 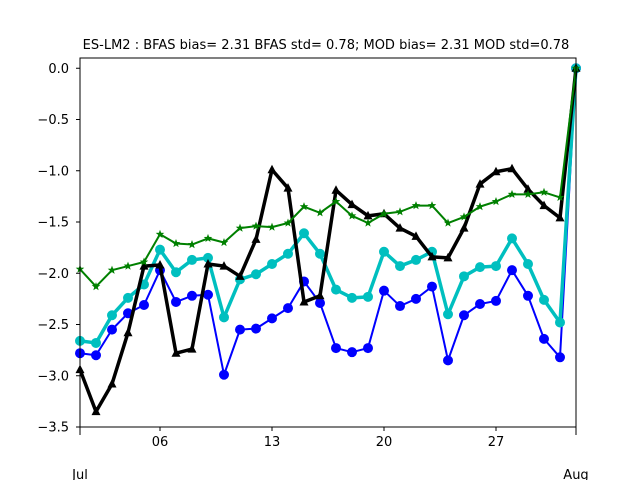 What do you see at coordinates (53, 376) in the screenshot?
I see `y-tick-label: −3.0` at bounding box center [53, 376].